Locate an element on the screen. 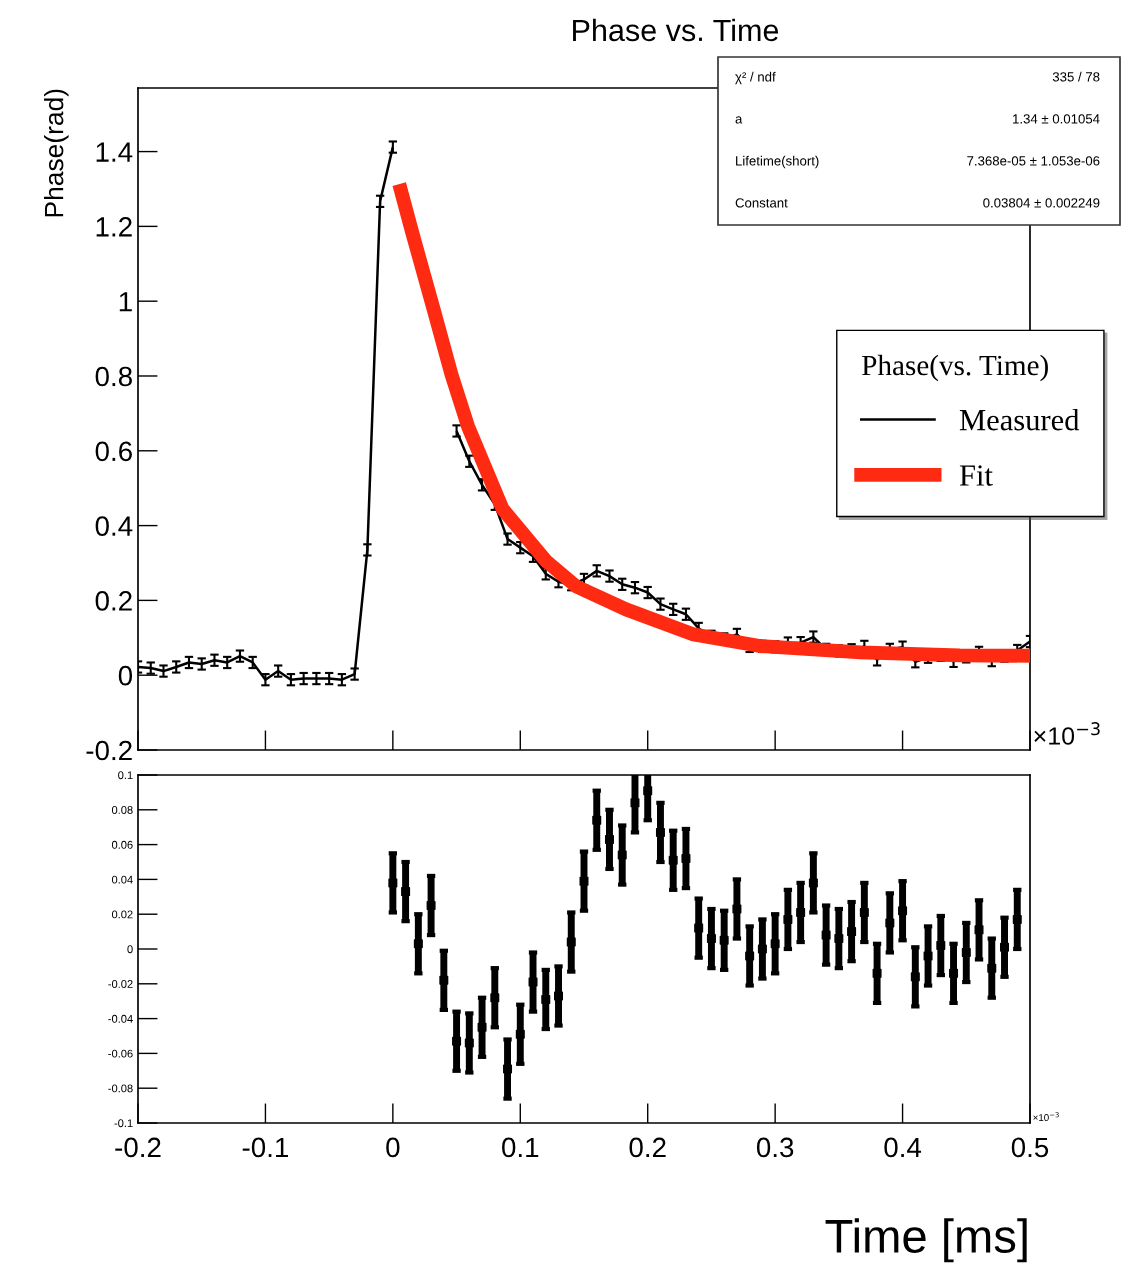 This screenshot has height=1268, width=1130. y-tick-label: -0.02 is located at coordinates (120, 984).